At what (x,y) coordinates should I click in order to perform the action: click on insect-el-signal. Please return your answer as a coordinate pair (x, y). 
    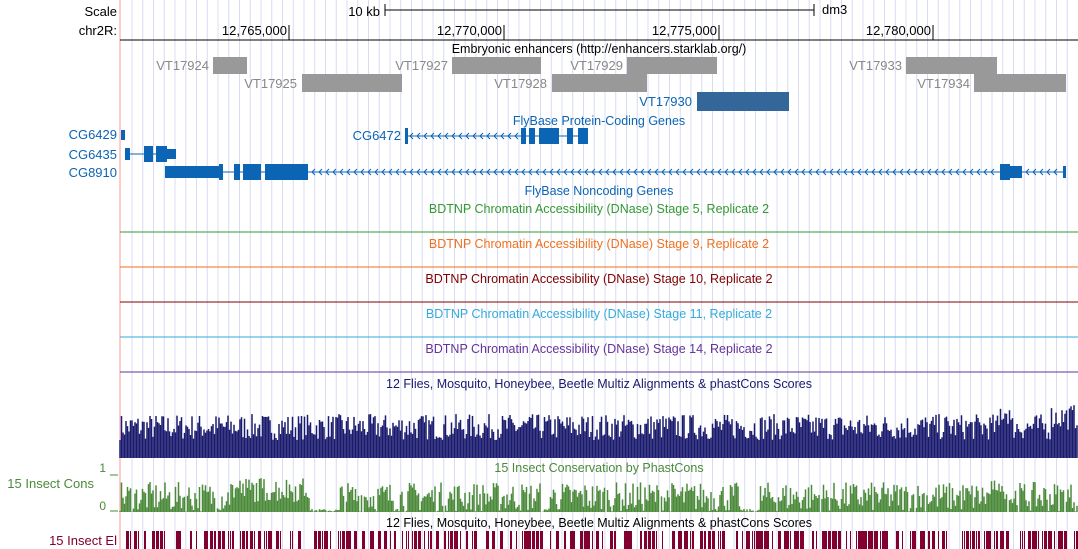
    Looking at the image, I should click on (602, 540).